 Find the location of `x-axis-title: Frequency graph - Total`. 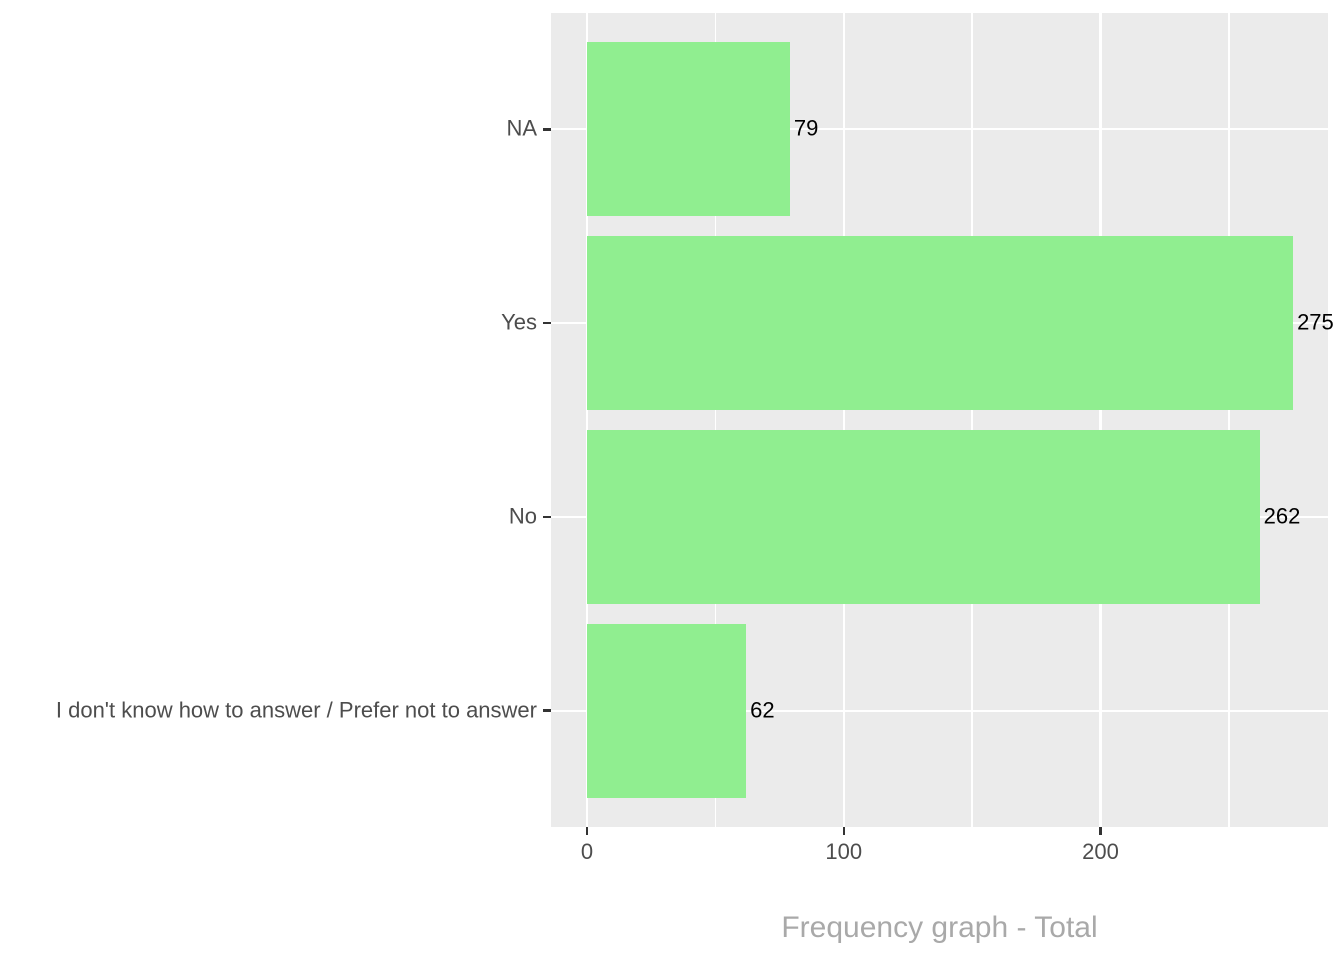

x-axis-title: Frequency graph - Total is located at coordinates (939, 927).